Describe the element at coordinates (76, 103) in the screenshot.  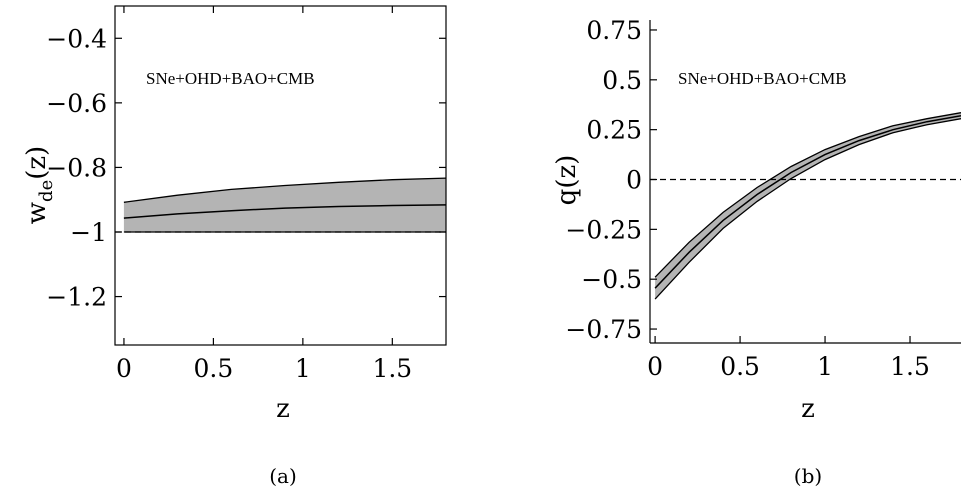
I see `y-tick-label: −0.6` at that location.